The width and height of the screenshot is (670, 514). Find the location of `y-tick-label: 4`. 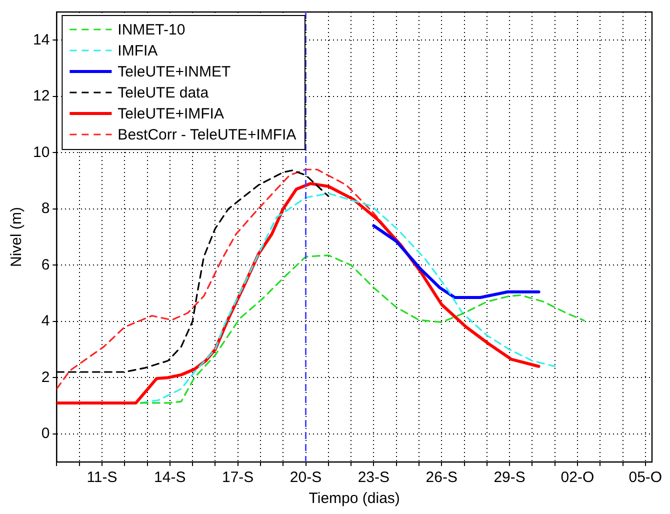

y-tick-label: 4 is located at coordinates (45, 321).